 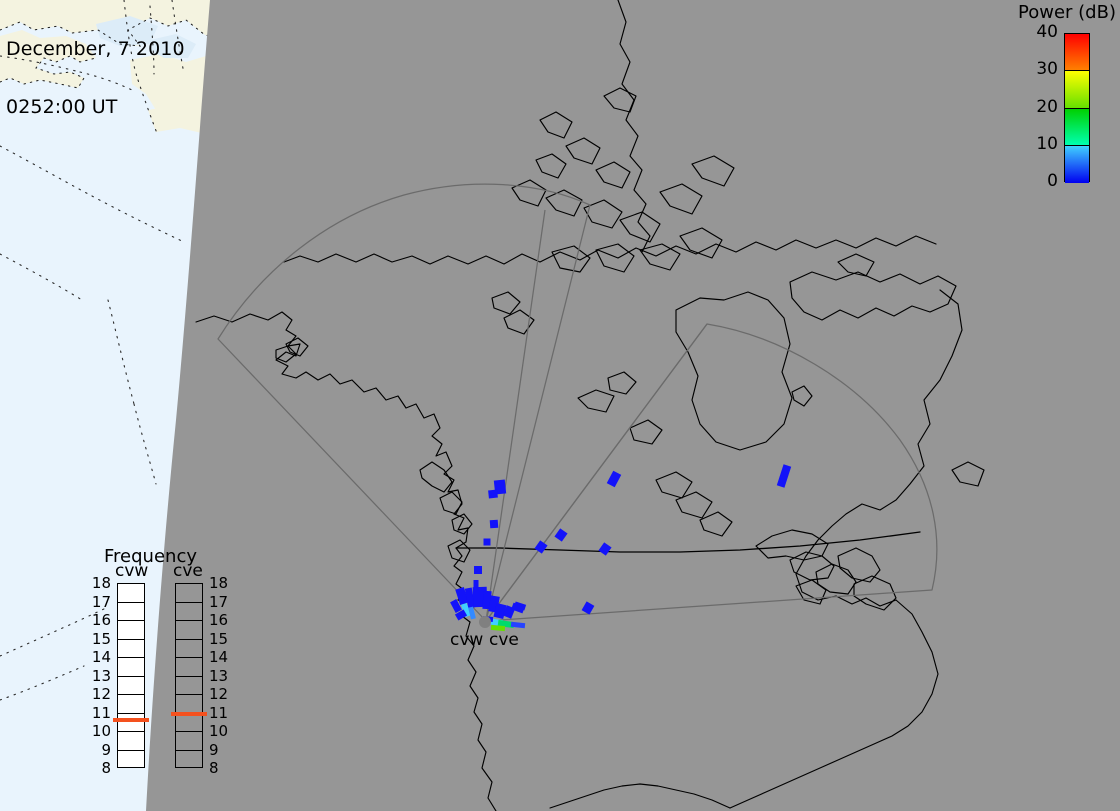 I want to click on power-tick-30: 30, so click(x=1047, y=69).